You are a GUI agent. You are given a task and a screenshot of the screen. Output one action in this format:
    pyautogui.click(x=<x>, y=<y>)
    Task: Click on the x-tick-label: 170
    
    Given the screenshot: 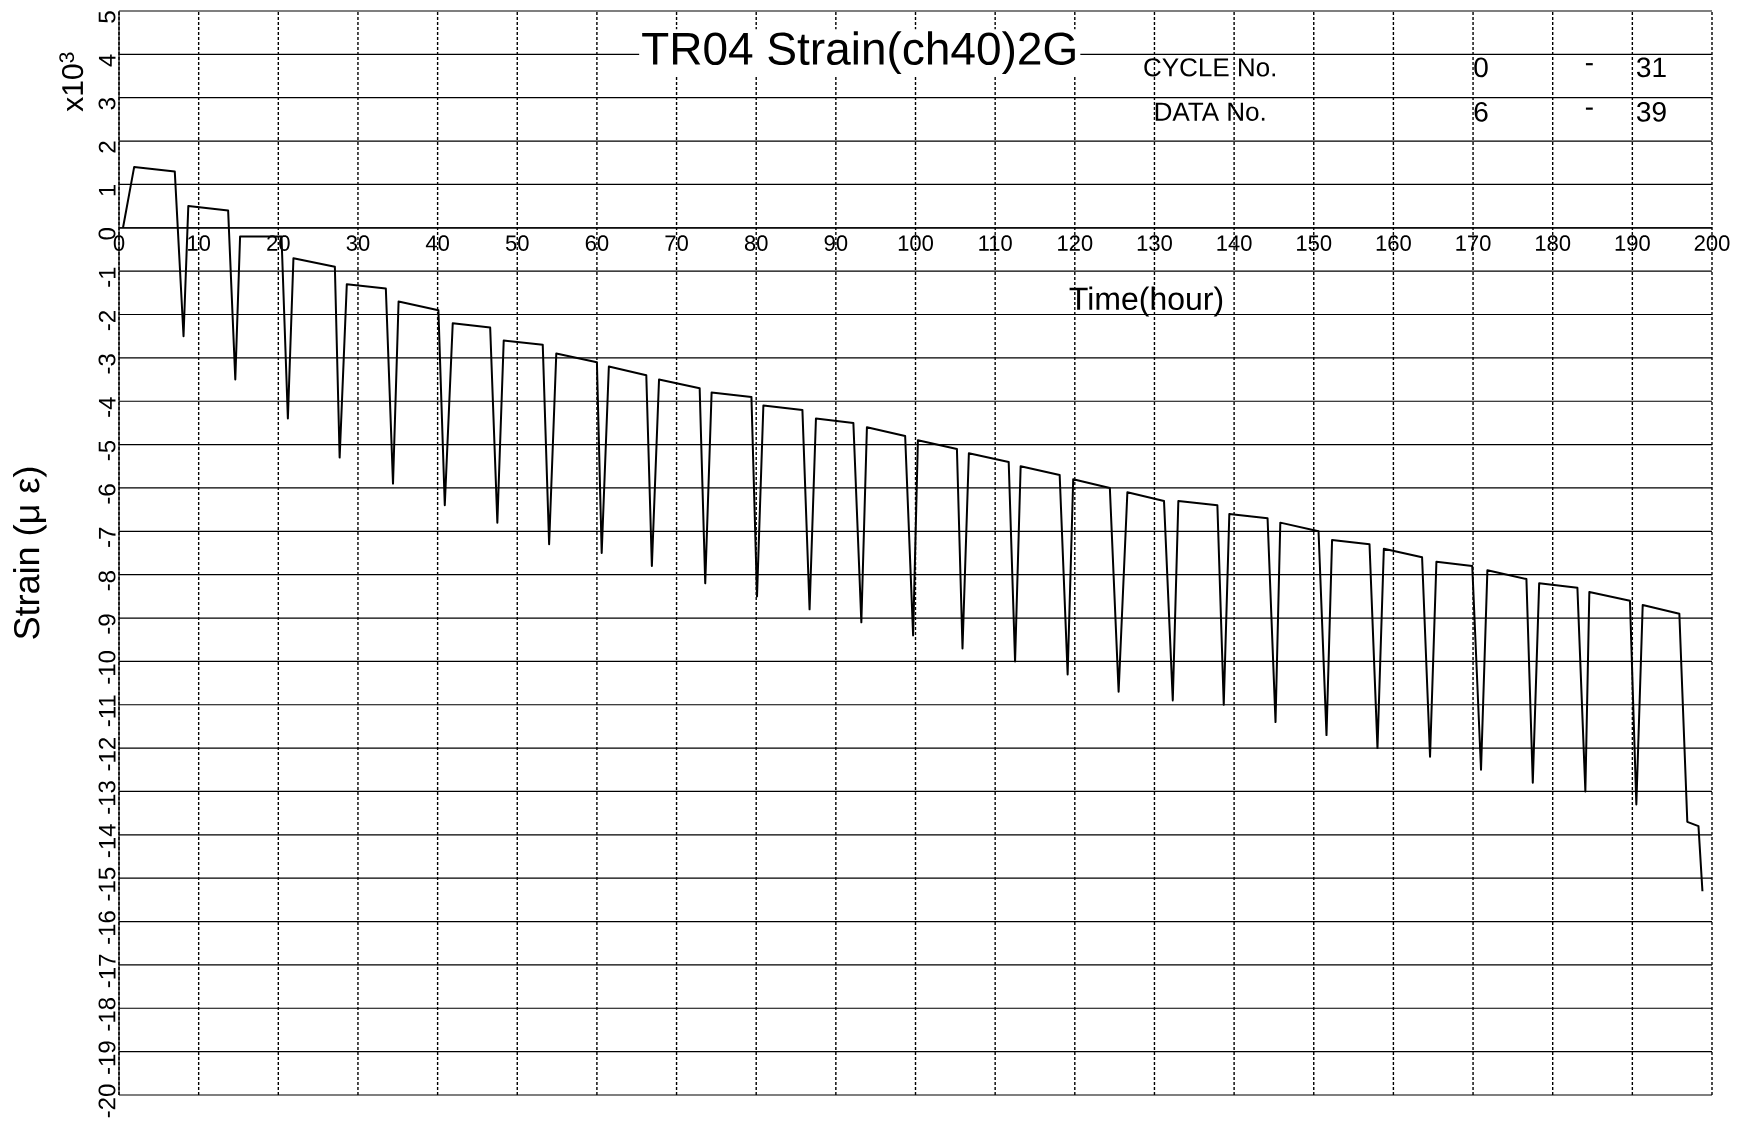 What is the action you would take?
    pyautogui.click(x=1473, y=243)
    